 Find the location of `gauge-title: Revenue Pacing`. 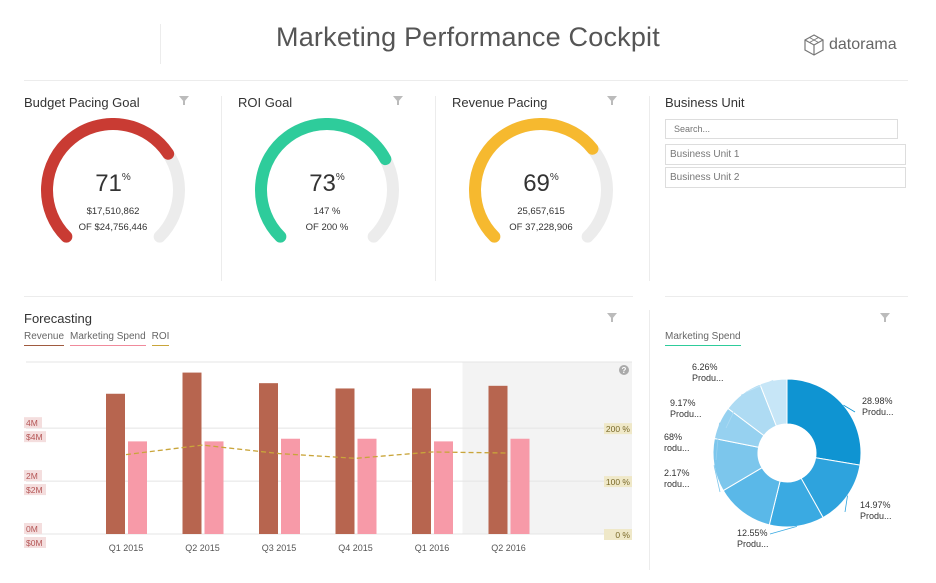

gauge-title: Revenue Pacing is located at coordinates (500, 102).